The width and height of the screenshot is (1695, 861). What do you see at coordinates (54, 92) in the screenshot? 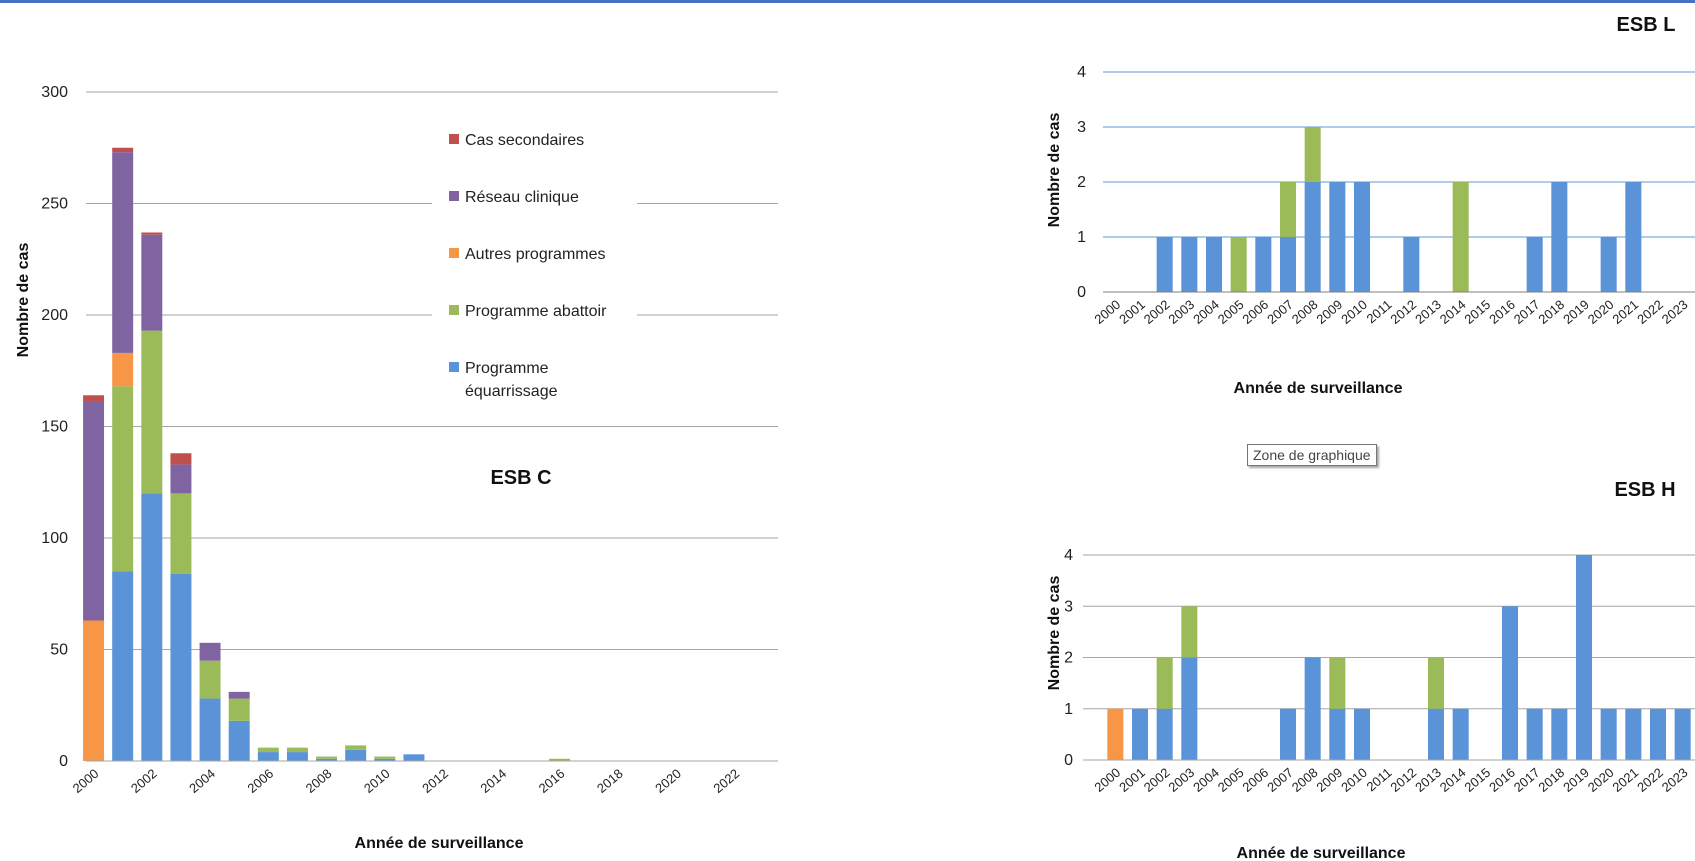
I see `y-tick-label: 300` at bounding box center [54, 92].